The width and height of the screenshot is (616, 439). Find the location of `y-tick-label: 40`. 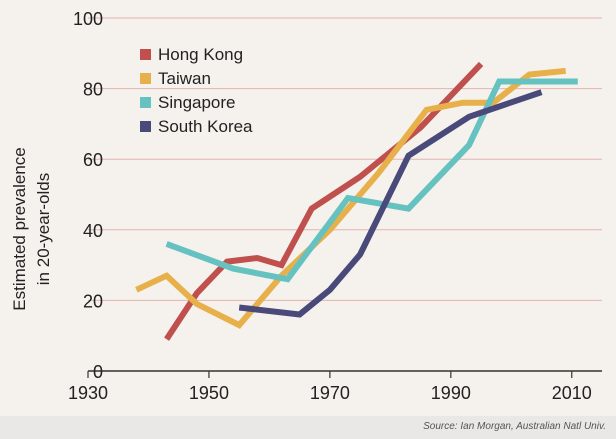

y-tick-label: 40 is located at coordinates (93, 231).